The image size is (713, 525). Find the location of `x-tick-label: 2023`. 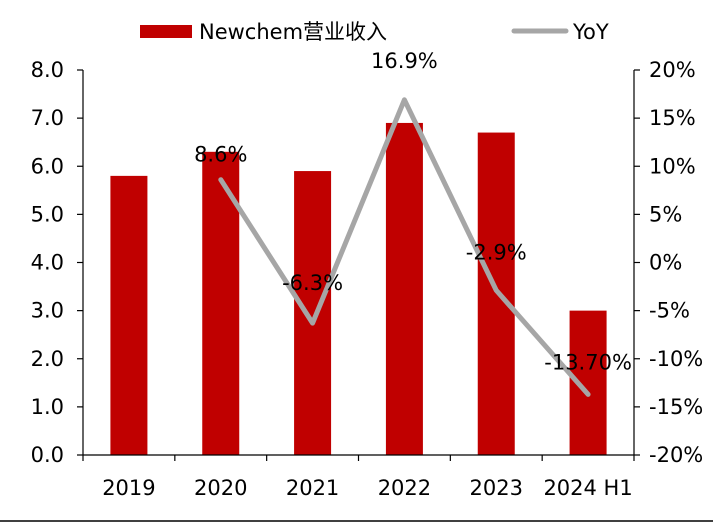

x-tick-label: 2023 is located at coordinates (496, 488).